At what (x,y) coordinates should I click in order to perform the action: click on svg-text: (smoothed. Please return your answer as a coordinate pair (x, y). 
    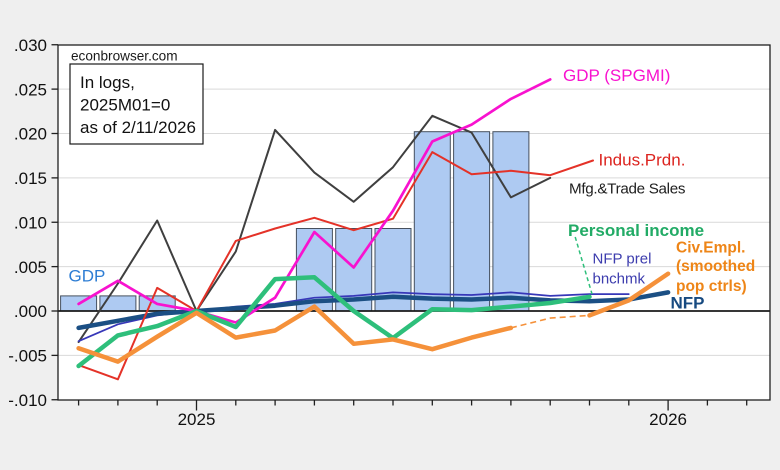
    Looking at the image, I should click on (715, 266).